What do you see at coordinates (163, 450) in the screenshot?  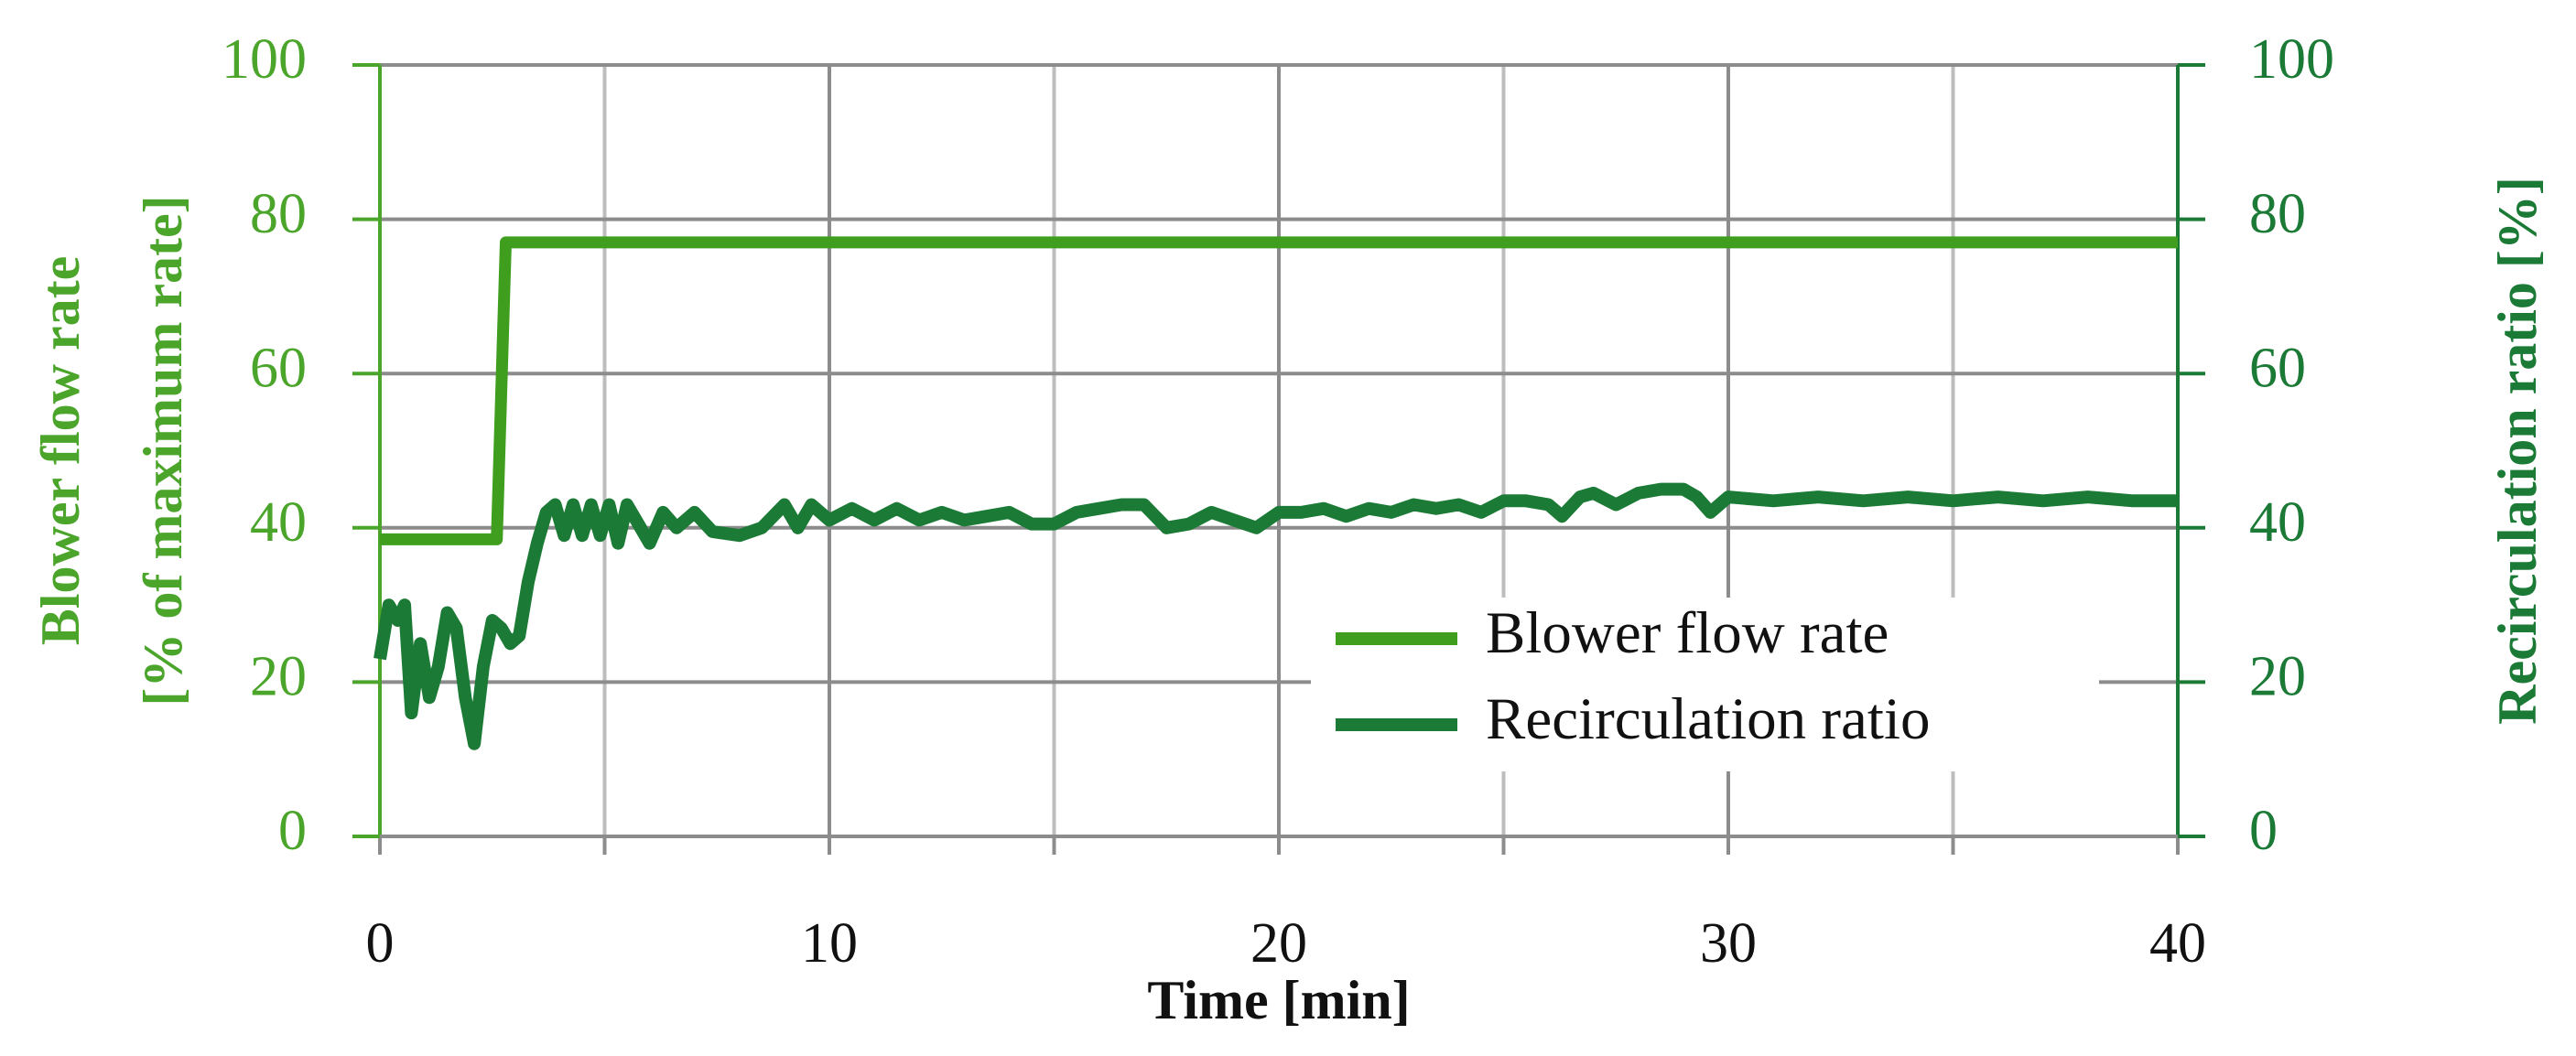 I see `y-axis-title: [% of maximum rate]` at bounding box center [163, 450].